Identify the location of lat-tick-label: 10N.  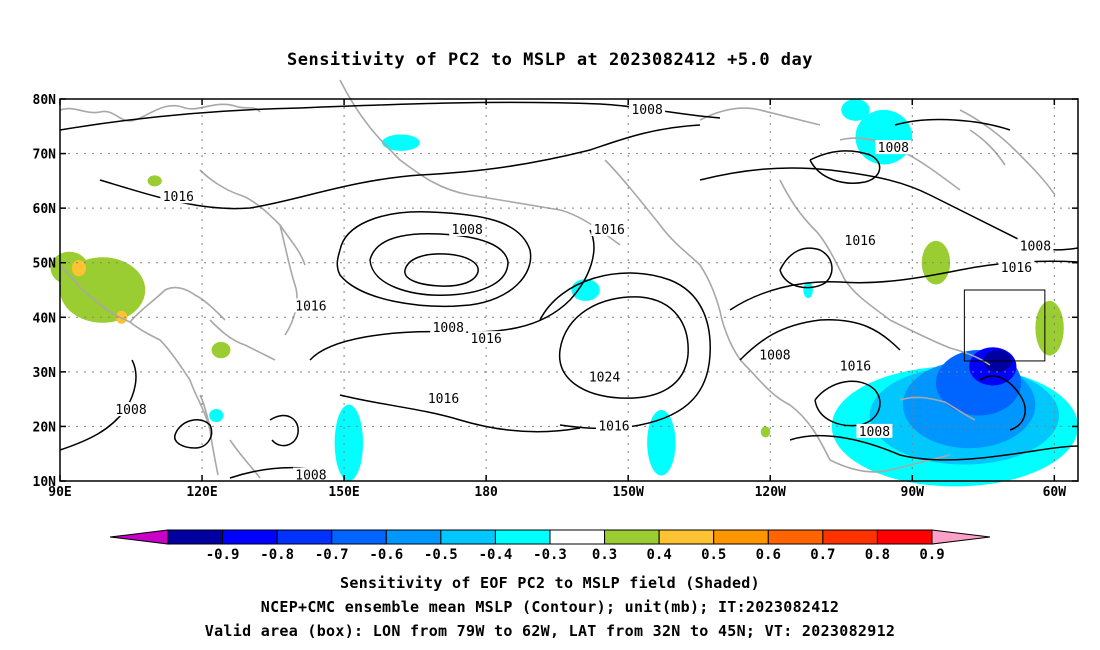
(45, 482).